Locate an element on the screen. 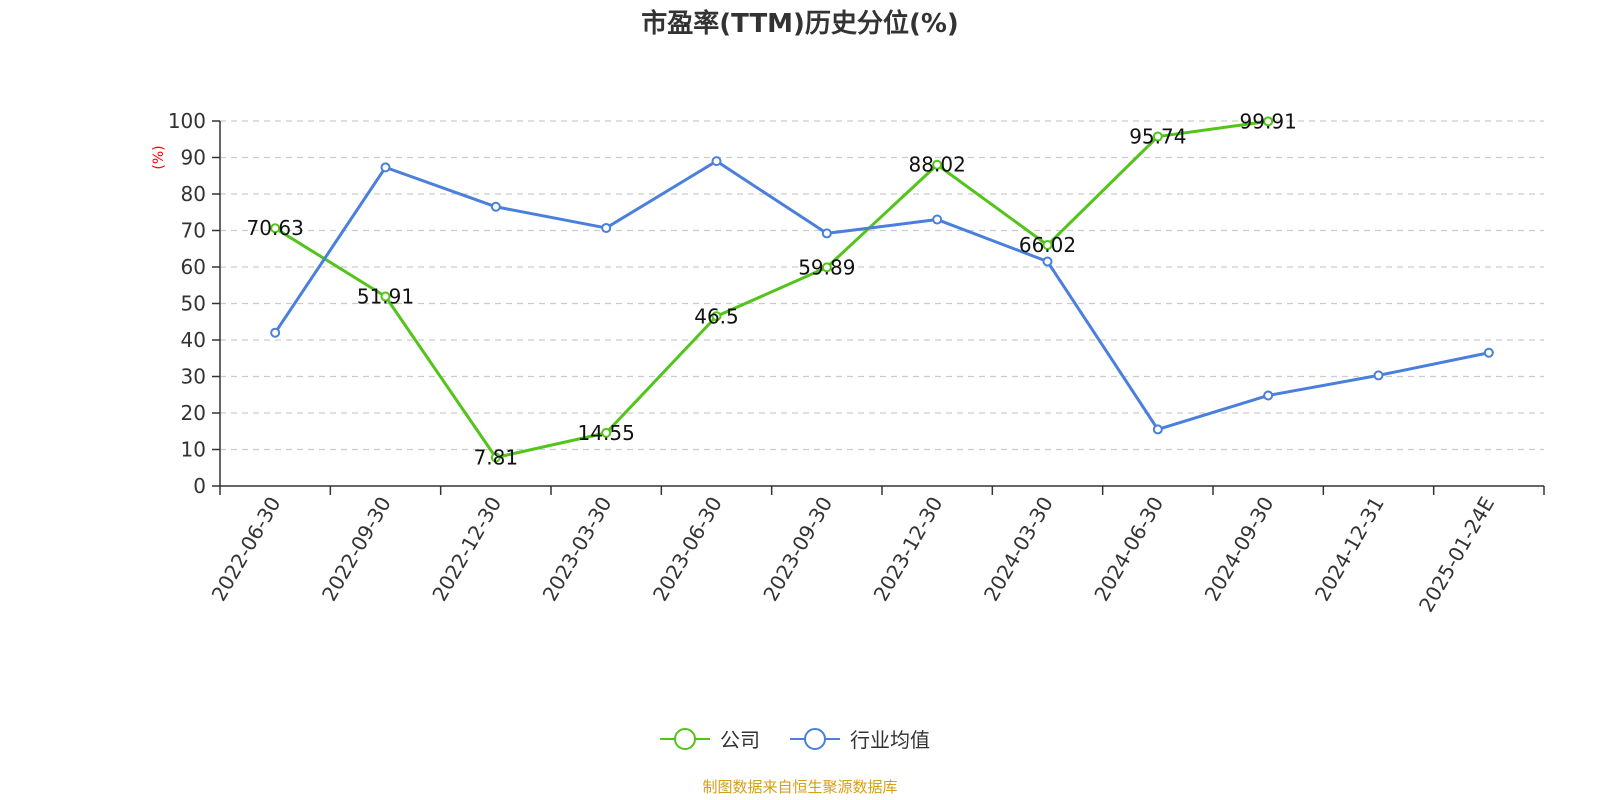  data-label-company: 95.74 is located at coordinates (1157, 137).